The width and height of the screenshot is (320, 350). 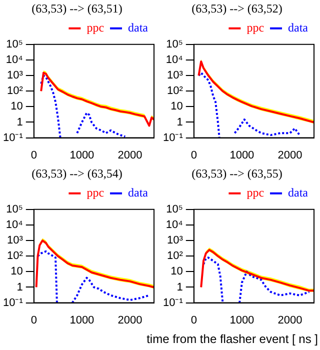 I want to click on chart-title: (63,53) --> (63,54), so click(x=77, y=173).